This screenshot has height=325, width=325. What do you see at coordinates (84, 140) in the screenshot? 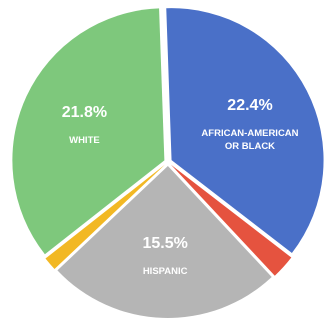
I see `slice-category-label: WHITE` at bounding box center [84, 140].